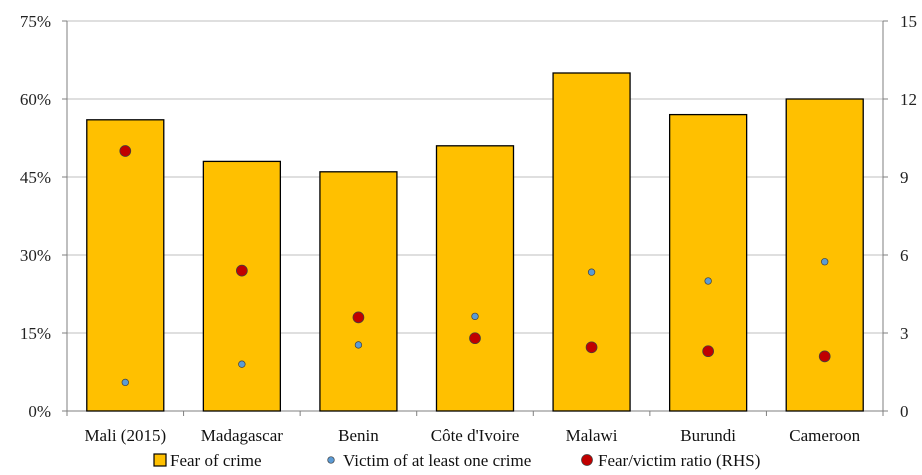 This screenshot has height=475, width=922. What do you see at coordinates (908, 99) in the screenshot?
I see `y-right-tick-label: 12` at bounding box center [908, 99].